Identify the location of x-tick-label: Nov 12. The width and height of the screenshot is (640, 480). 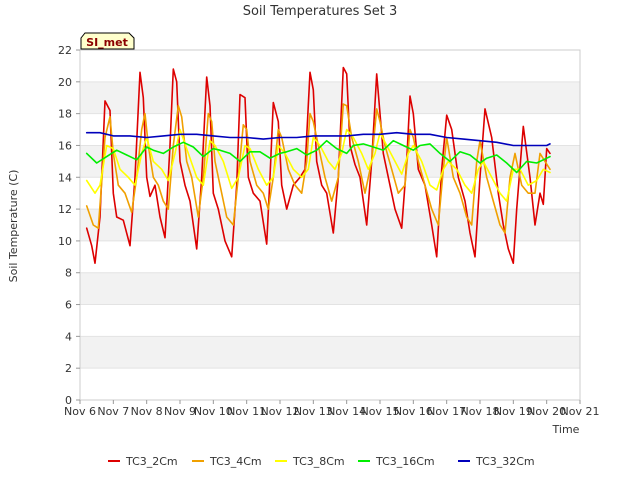
(280, 411).